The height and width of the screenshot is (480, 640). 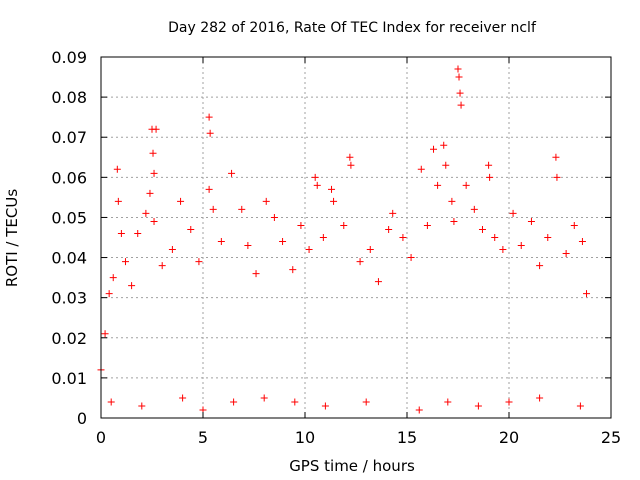 What do you see at coordinates (69, 217) in the screenshot?
I see `y-tick-label: 0.05` at bounding box center [69, 217].